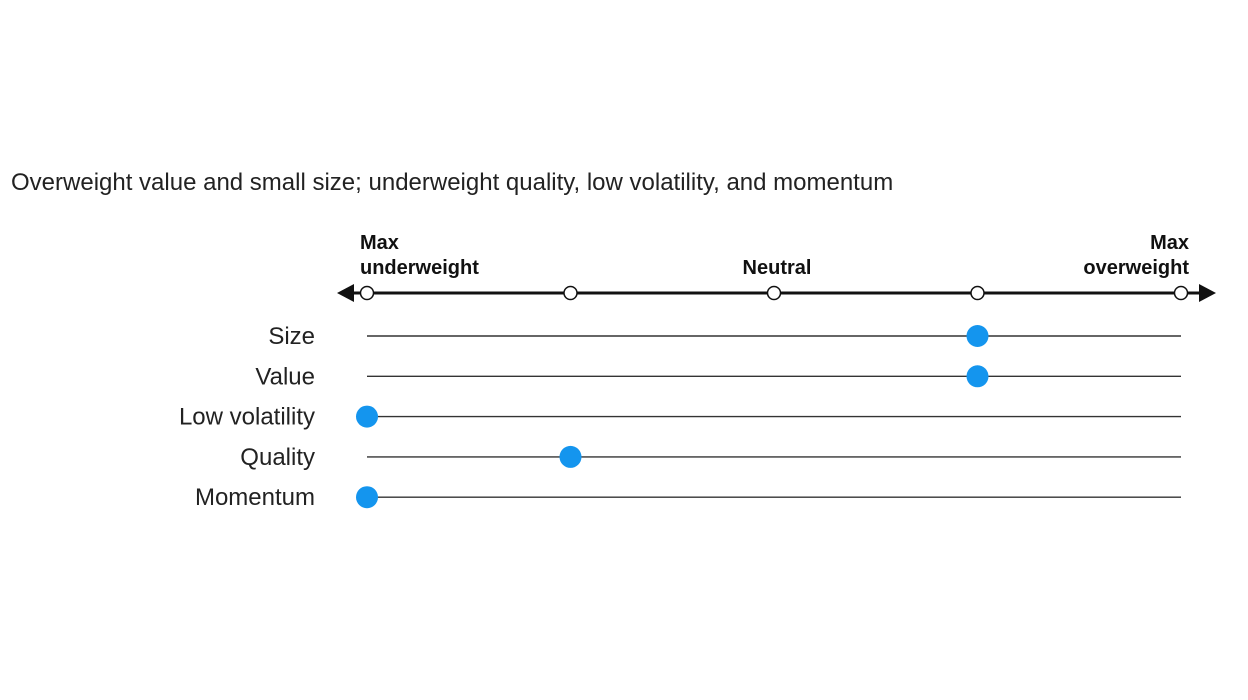 The width and height of the screenshot is (1248, 700). I want to click on scale-labels: Max underweight Neutral Max overweight, so click(774, 255).